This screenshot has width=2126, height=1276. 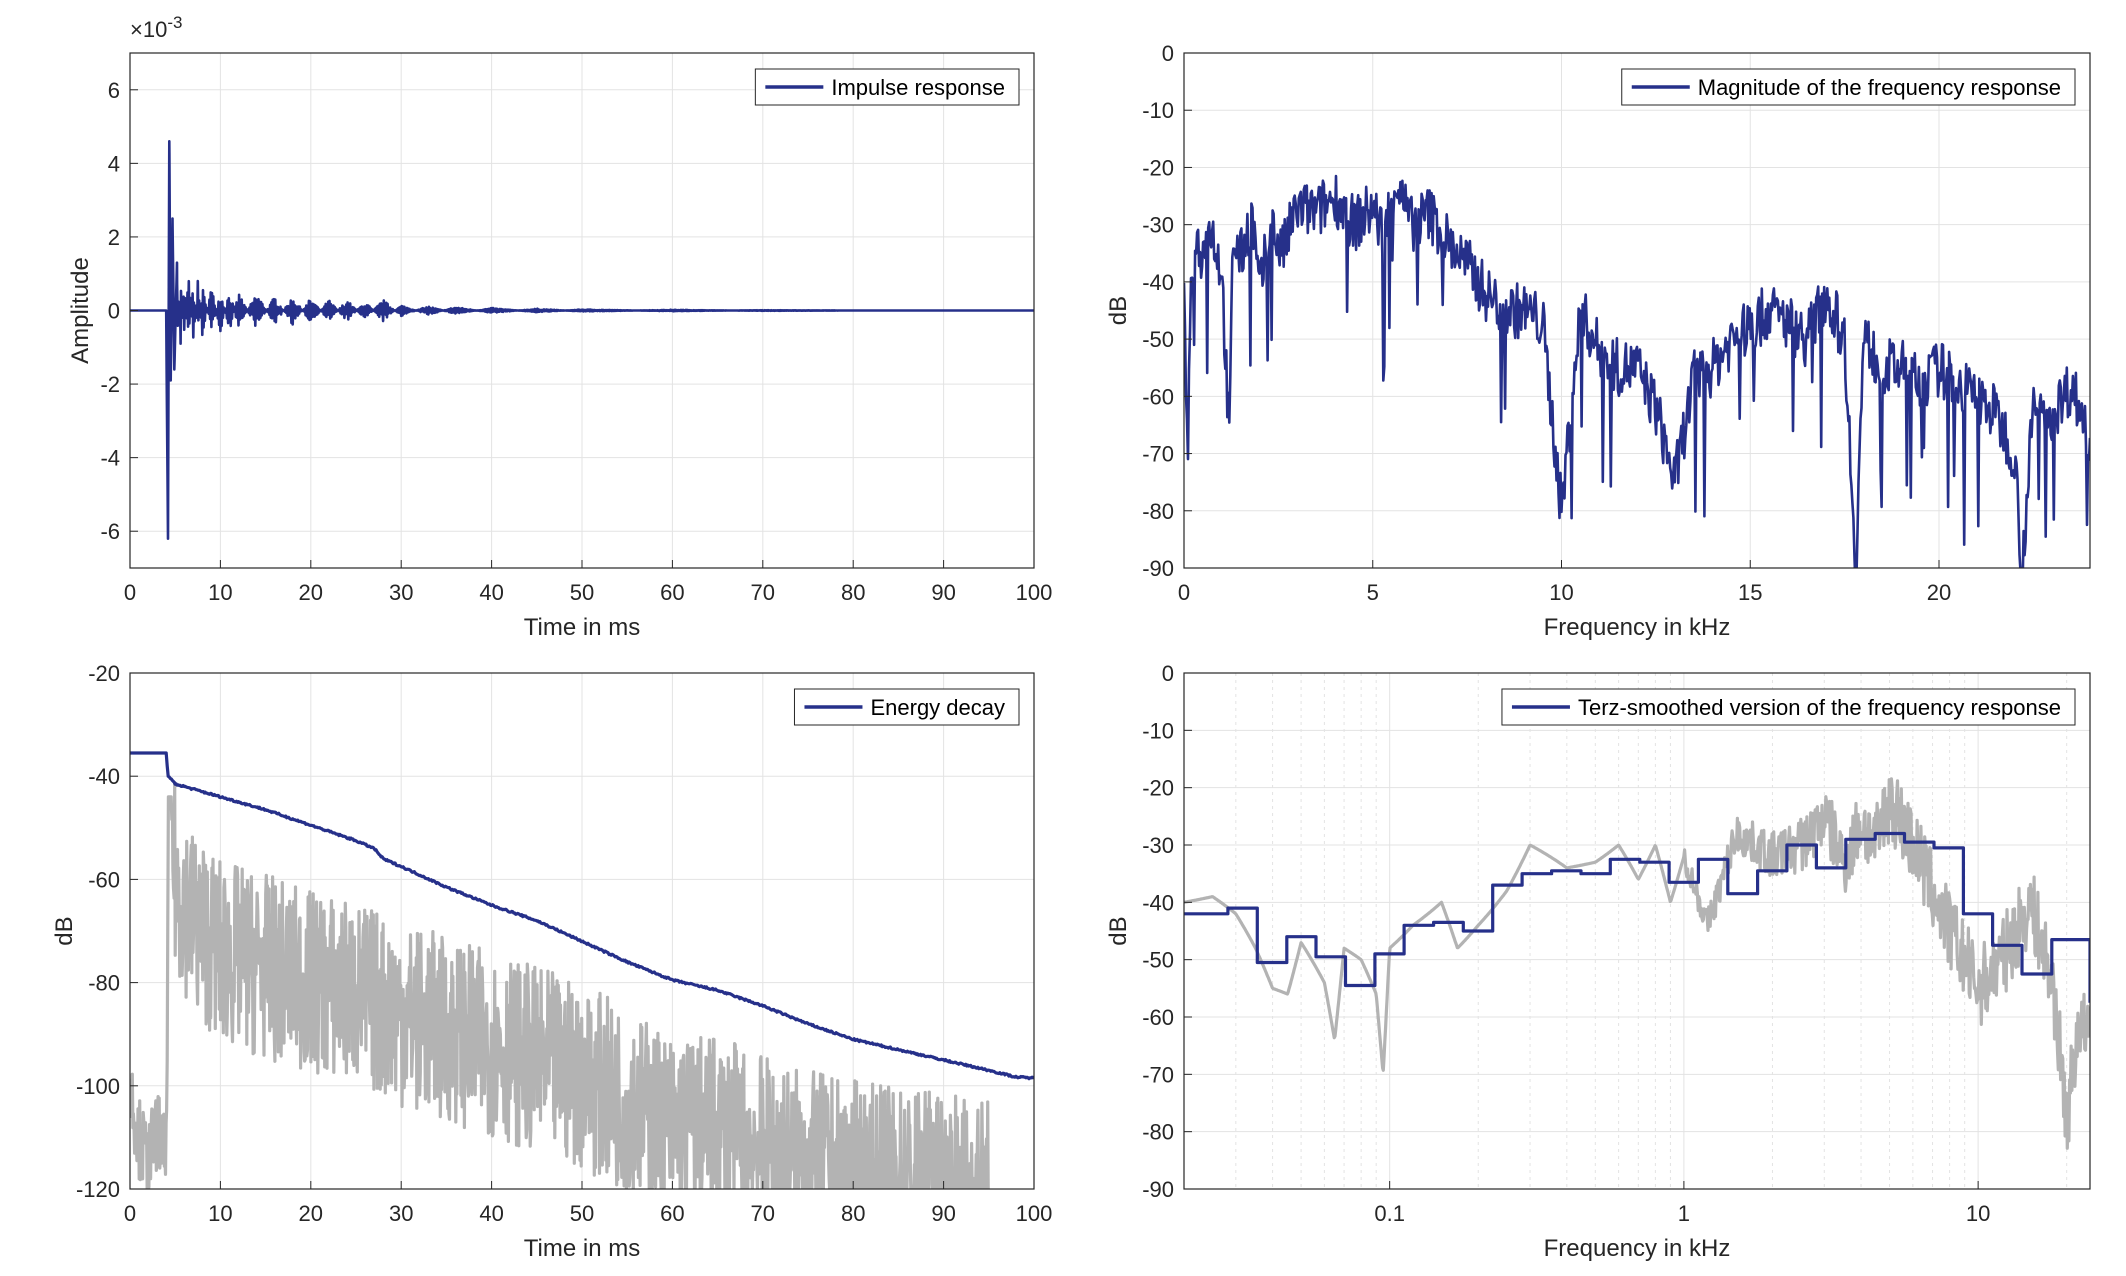 I want to click on legend: Energy decay, so click(x=906, y=707).